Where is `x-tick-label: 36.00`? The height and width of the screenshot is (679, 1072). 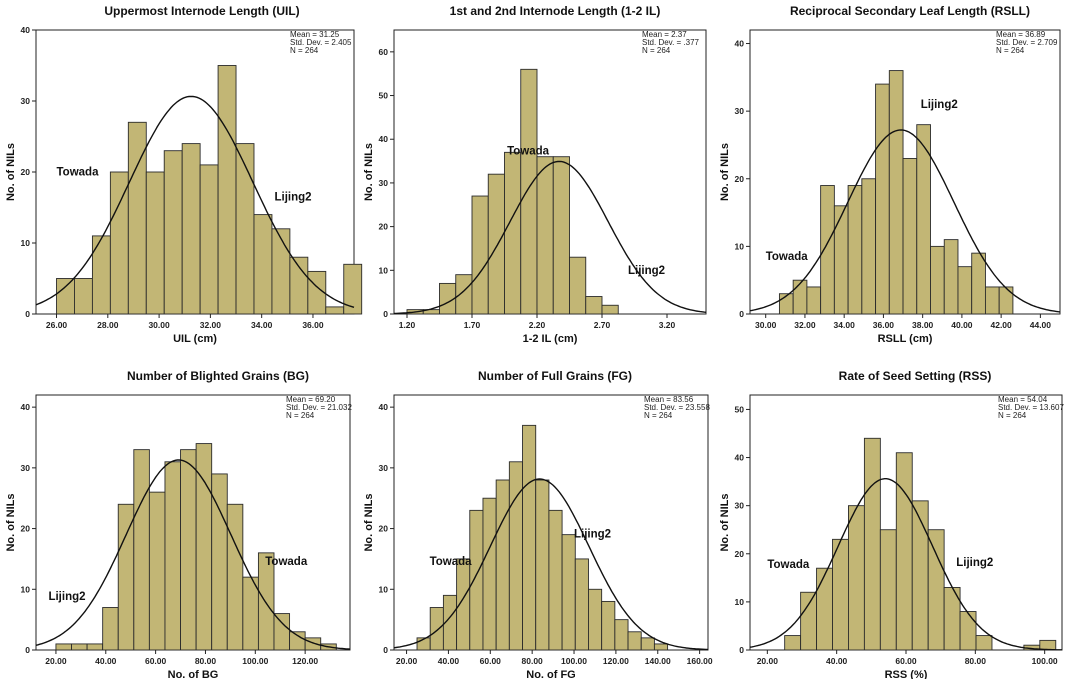
x-tick-label: 36.00 is located at coordinates (313, 325).